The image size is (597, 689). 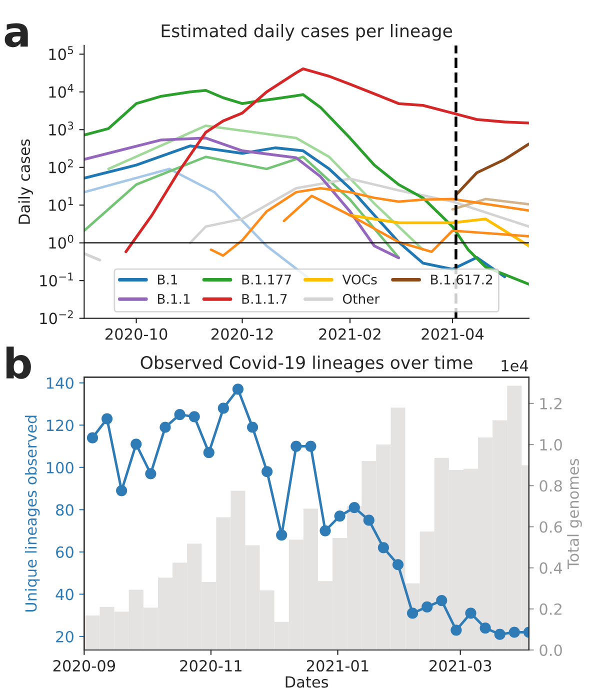 I want to click on y-tick-label: 10$^{1}$, so click(x=61, y=204).